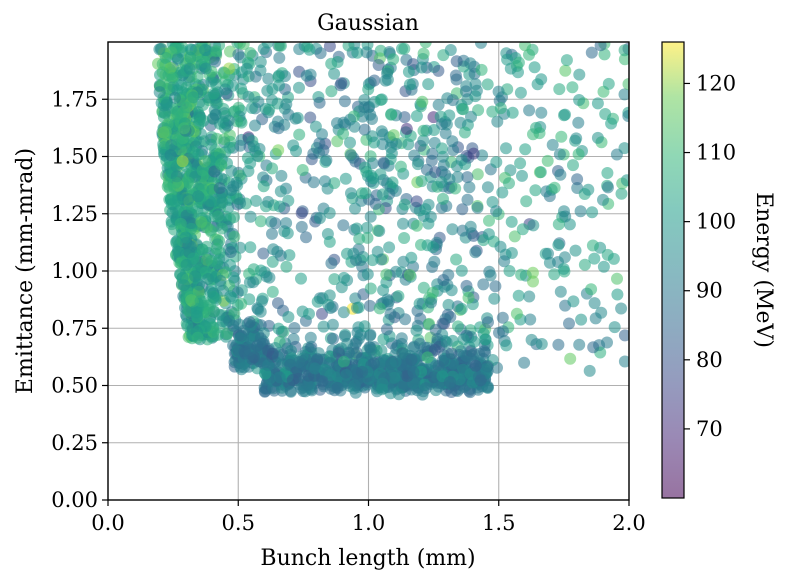 The height and width of the screenshot is (585, 789). I want to click on colorbar: 70 80 90 100 110 120 Energy (MeV), so click(718, 270).